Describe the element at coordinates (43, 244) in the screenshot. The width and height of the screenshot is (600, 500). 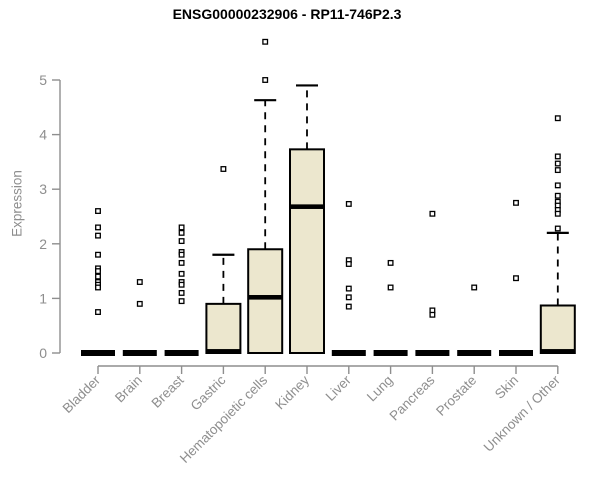
I see `y-tick-label: 2` at that location.